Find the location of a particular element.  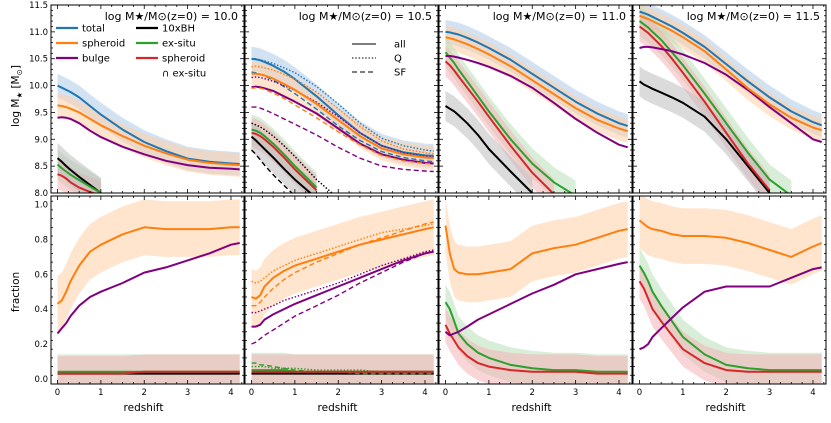

series-total_all is located at coordinates (342, 107).